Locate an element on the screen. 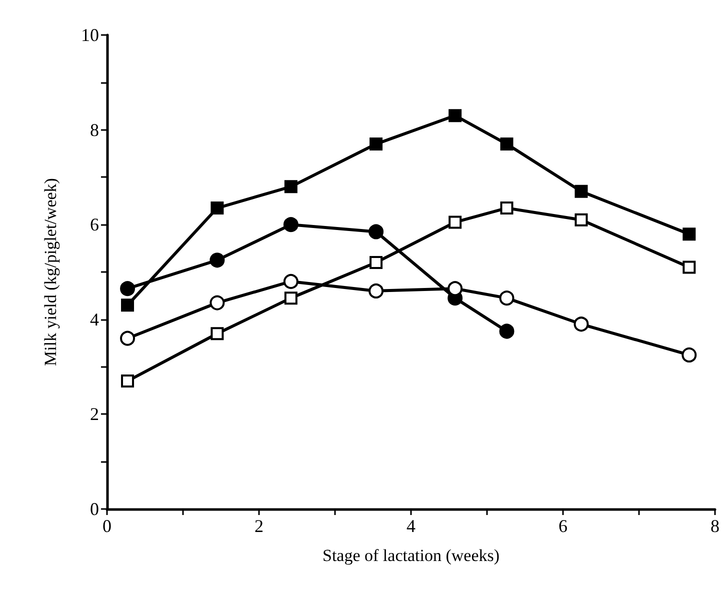 Image resolution: width=727 pixels, height=589 pixels. y-tick-label: 6 is located at coordinates (94, 224).